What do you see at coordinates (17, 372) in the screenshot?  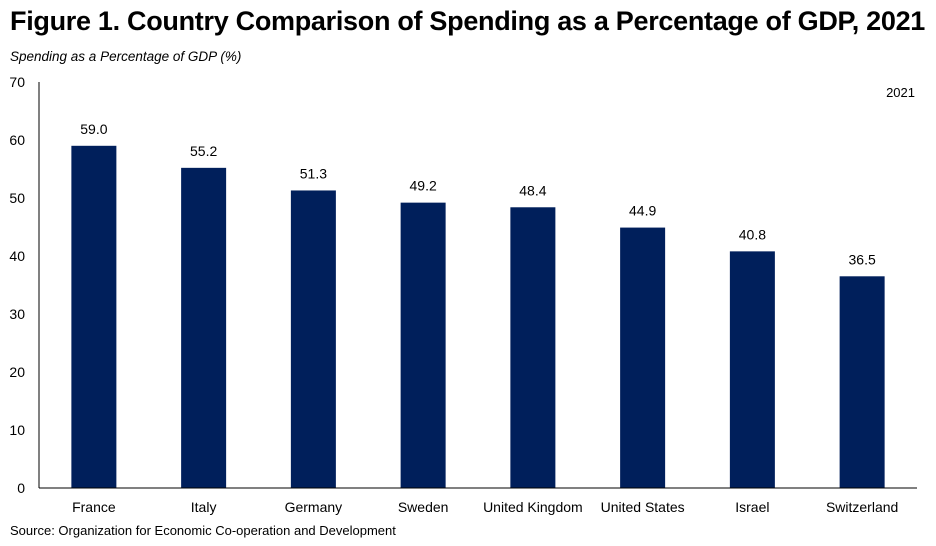 I see `y-tick-label: 20` at bounding box center [17, 372].